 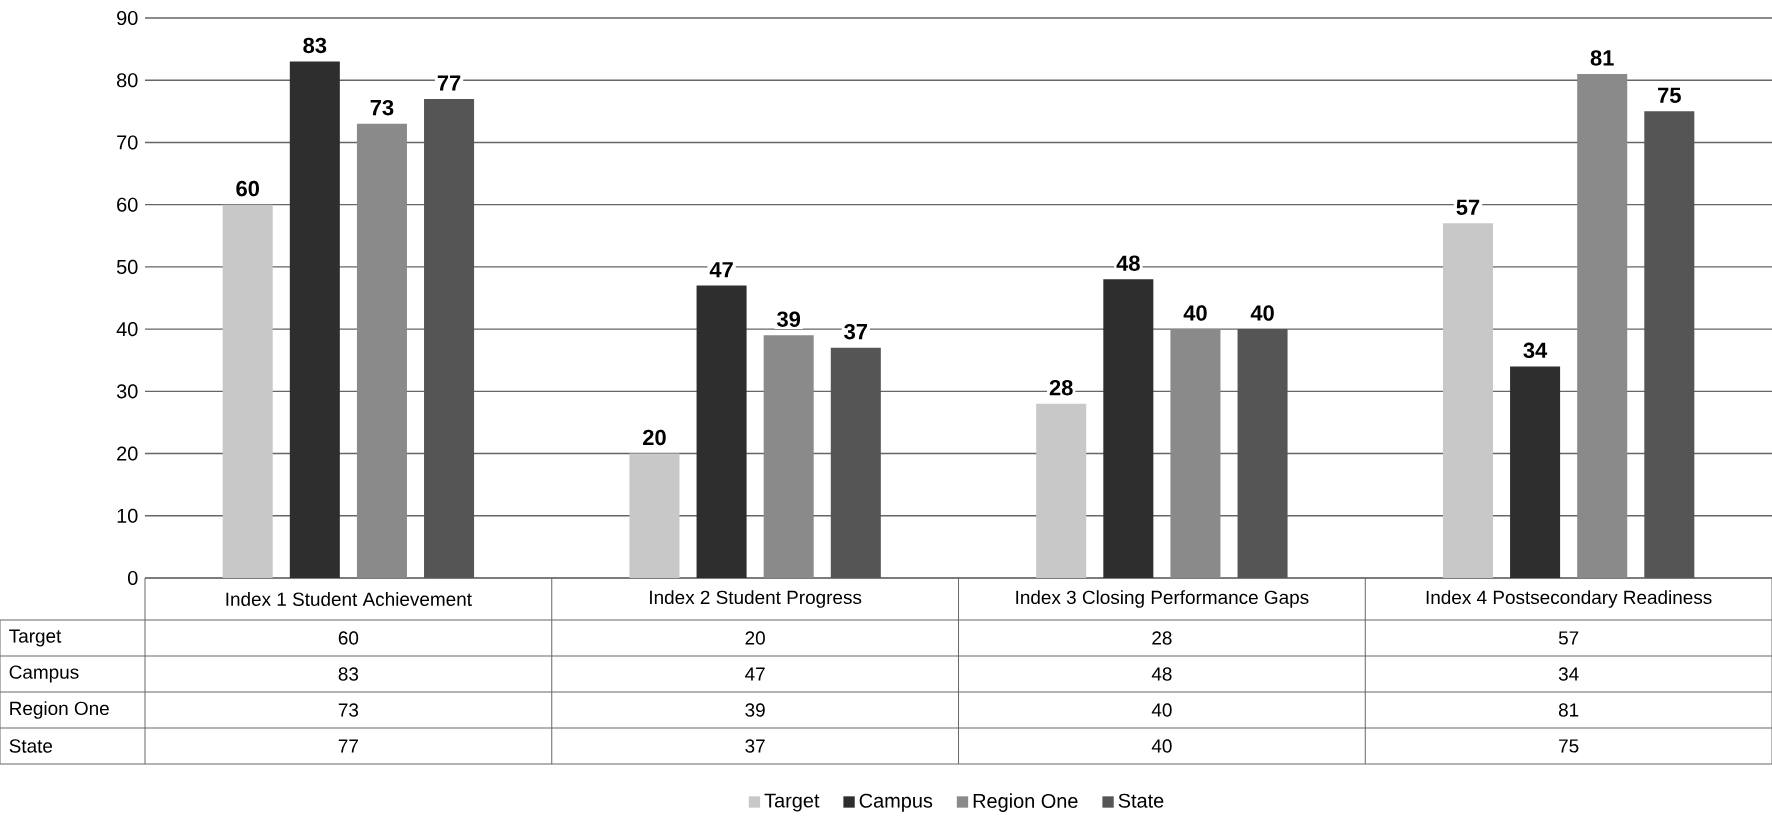 What do you see at coordinates (1468, 207) in the screenshot?
I see `text: 57` at bounding box center [1468, 207].